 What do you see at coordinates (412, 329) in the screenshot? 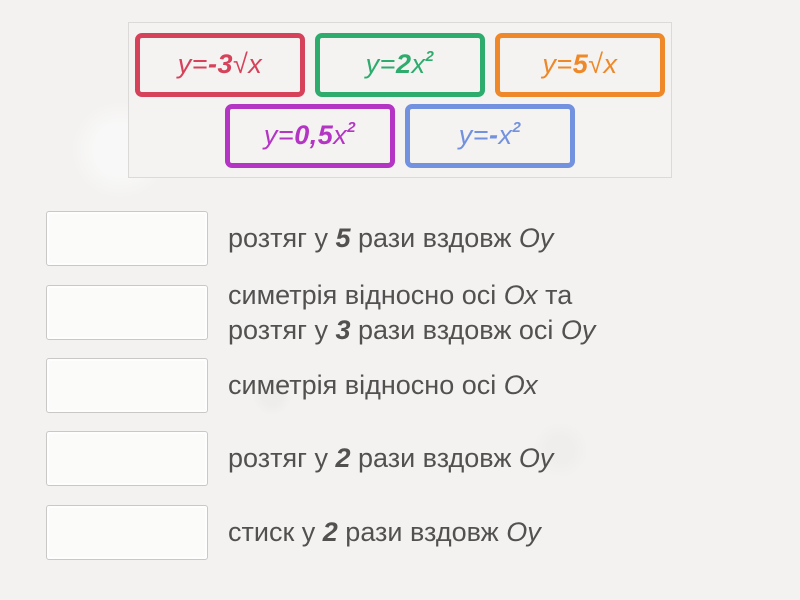
I see `prompt-line: розтяг у 3 рази вздовж осі Оу` at bounding box center [412, 329].